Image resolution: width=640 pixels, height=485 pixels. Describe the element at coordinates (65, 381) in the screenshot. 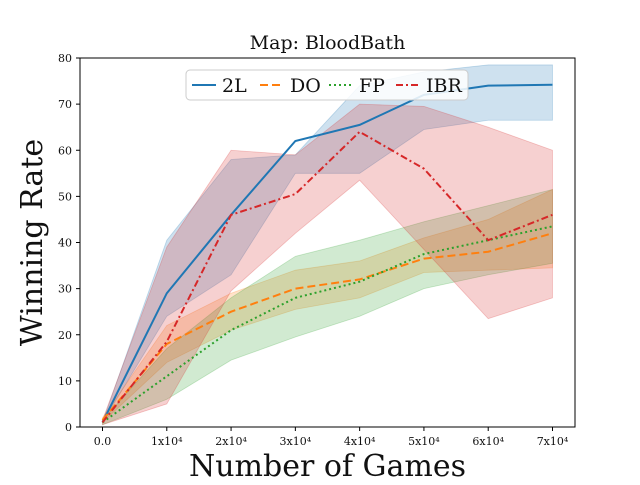

I see `y-tick-label: 10` at that location.